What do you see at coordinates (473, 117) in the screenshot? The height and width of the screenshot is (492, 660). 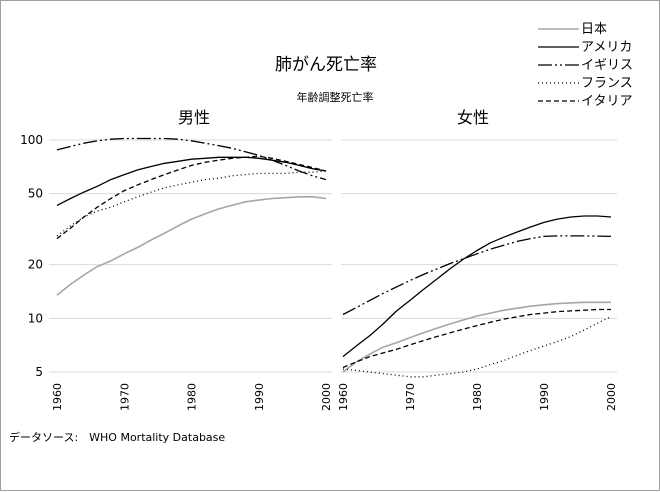 I see `panel-title-female: 女性` at bounding box center [473, 117].